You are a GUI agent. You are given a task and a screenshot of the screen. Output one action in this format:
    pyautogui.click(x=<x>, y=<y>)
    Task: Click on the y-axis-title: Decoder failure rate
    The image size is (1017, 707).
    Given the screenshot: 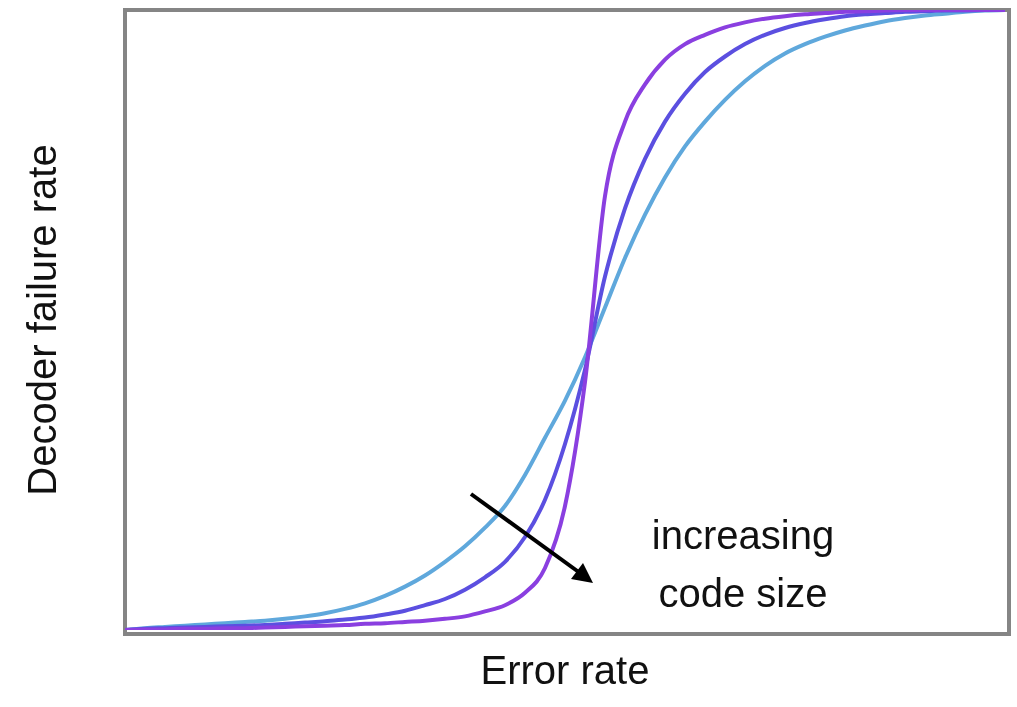 What is the action you would take?
    pyautogui.click(x=42, y=320)
    